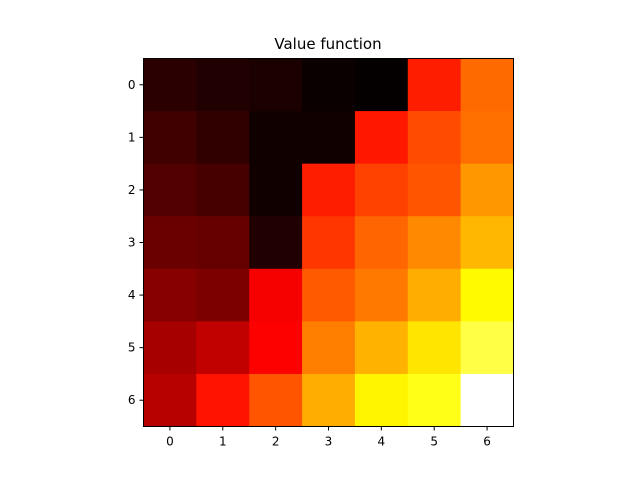 This screenshot has width=640, height=480. I want to click on heatmap-cell-r1-c5, so click(434, 138).